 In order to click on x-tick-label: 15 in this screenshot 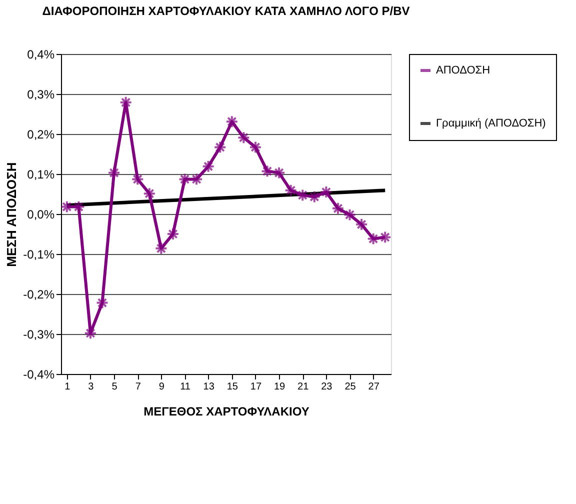, I will do `click(232, 387)`.